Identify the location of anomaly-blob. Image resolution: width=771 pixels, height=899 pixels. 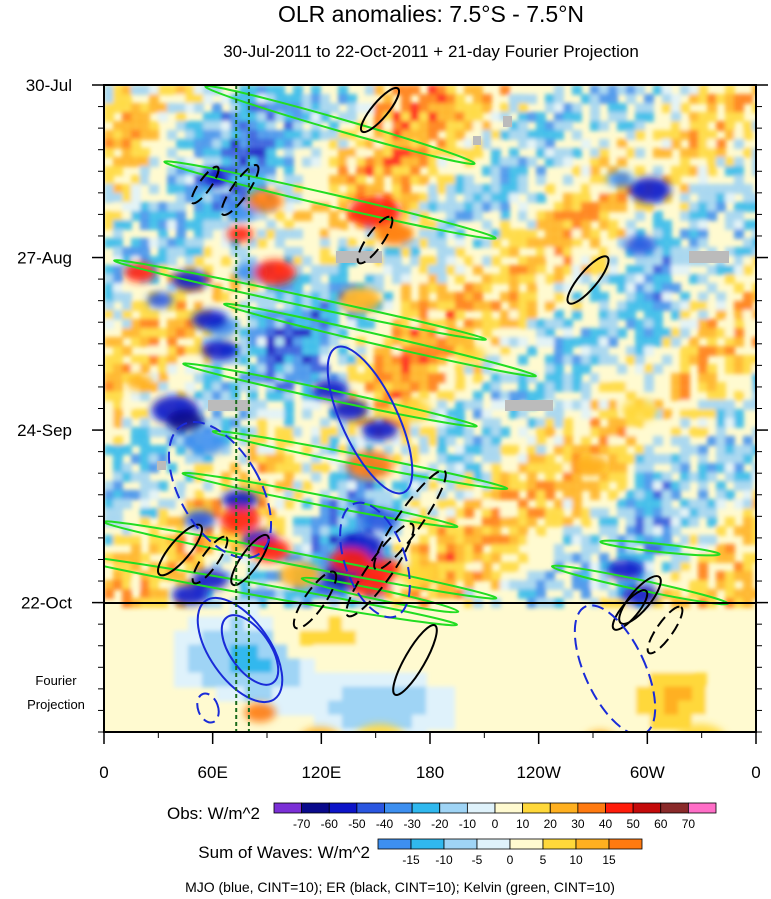
(140, 382).